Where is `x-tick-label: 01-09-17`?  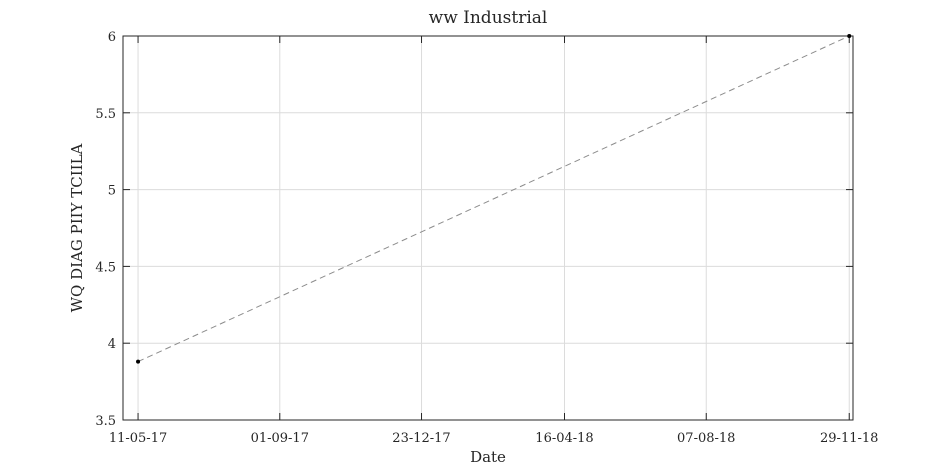
x-tick-label: 01-09-17 is located at coordinates (280, 438).